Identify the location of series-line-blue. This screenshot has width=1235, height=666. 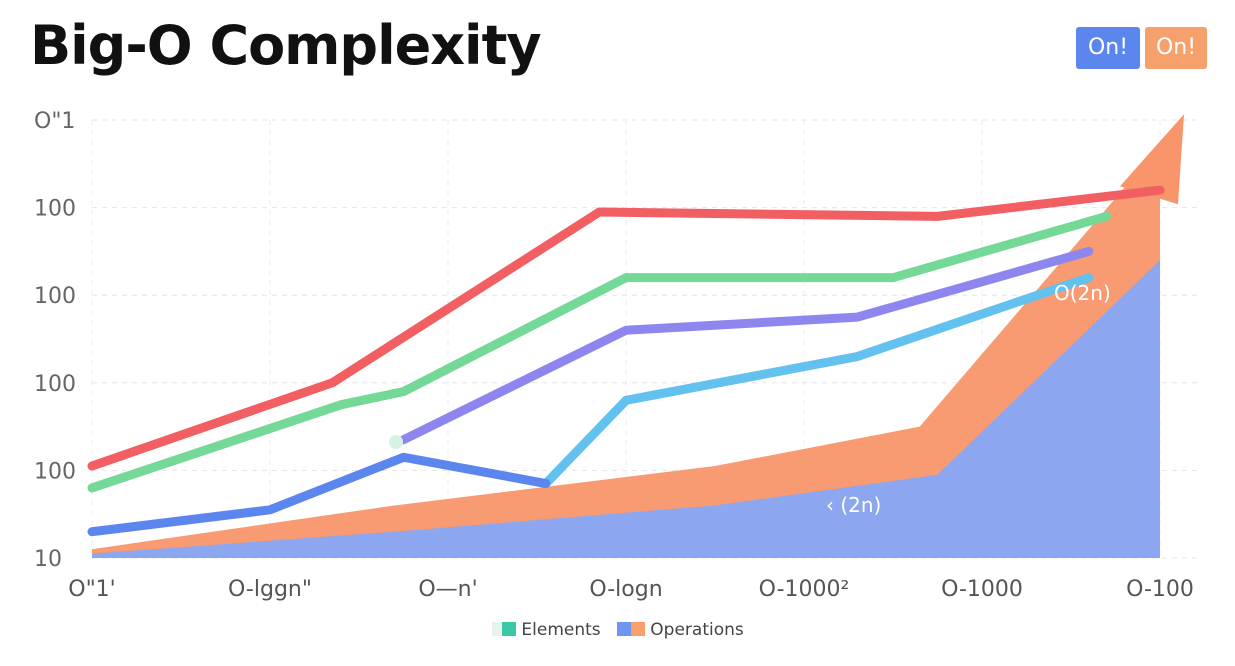
(319, 494).